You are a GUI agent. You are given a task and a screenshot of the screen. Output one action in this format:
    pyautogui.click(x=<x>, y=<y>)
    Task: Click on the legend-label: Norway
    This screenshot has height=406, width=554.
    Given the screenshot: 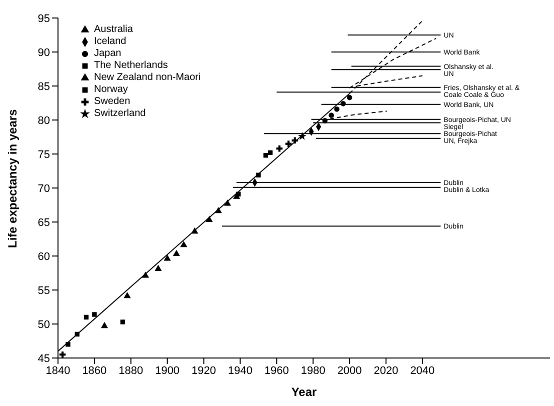 What is the action you would take?
    pyautogui.click(x=111, y=90)
    